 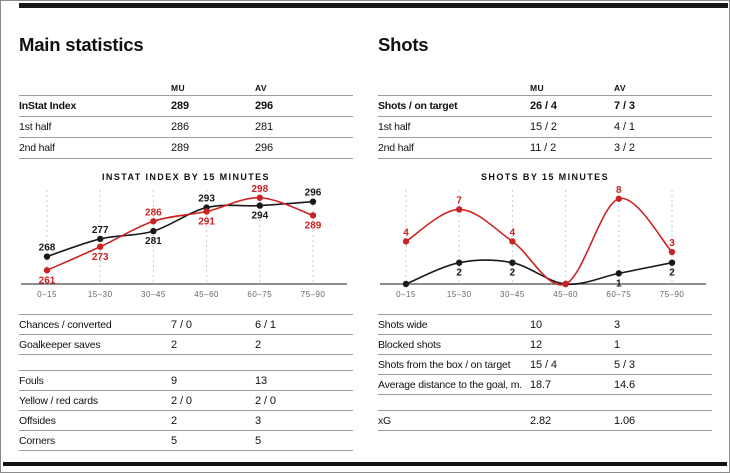 I want to click on table-row: xG 2.82 1.06, so click(x=545, y=421).